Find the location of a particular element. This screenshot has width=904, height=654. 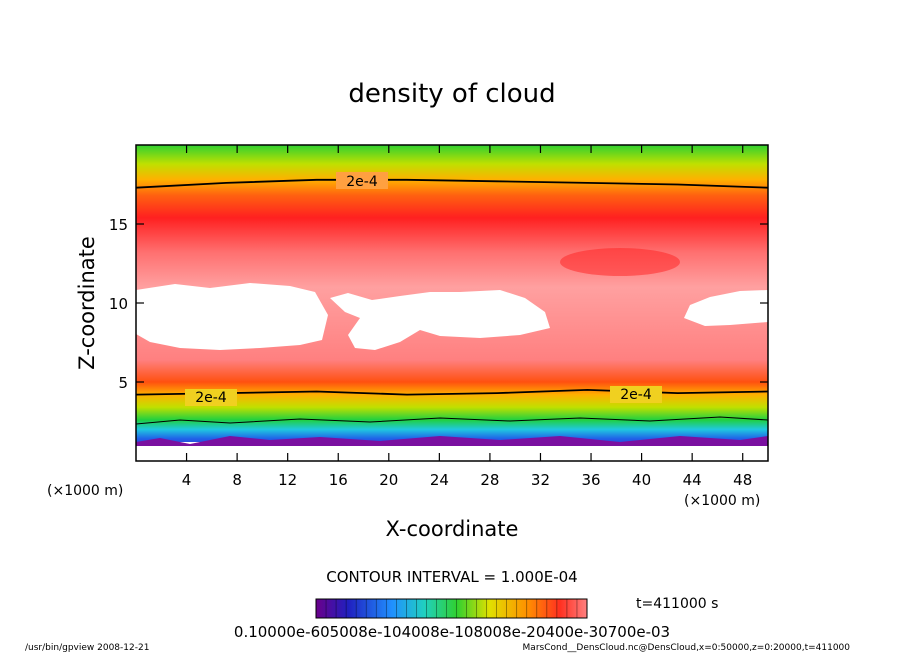

contour-interval: CONTOUR INTERVAL = 1.000E-04 is located at coordinates (451, 577).